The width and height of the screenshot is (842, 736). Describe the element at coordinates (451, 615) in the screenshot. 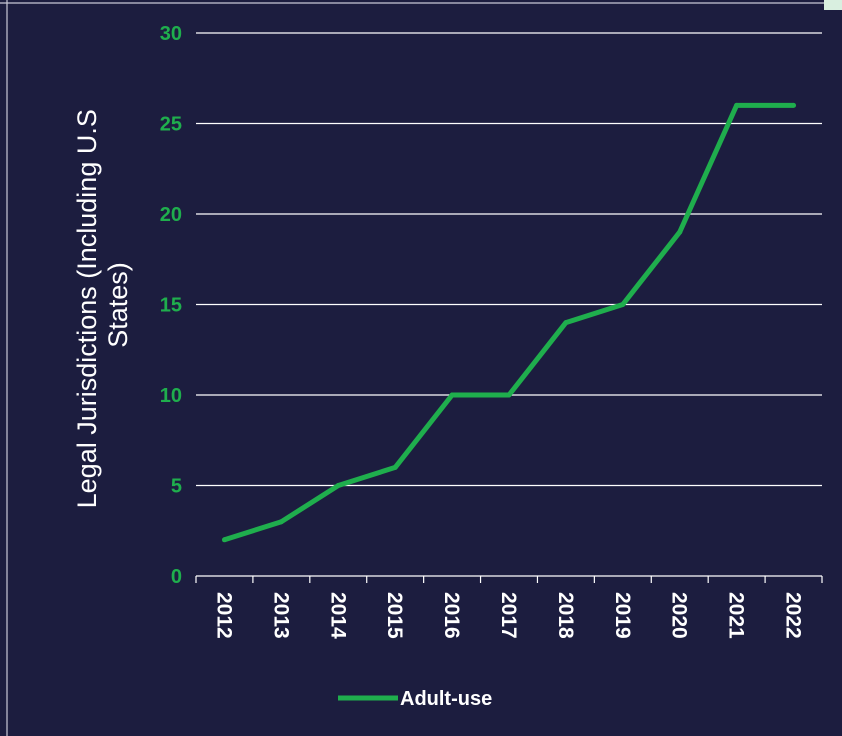

I see `x-tick-label-2016: 2016` at that location.